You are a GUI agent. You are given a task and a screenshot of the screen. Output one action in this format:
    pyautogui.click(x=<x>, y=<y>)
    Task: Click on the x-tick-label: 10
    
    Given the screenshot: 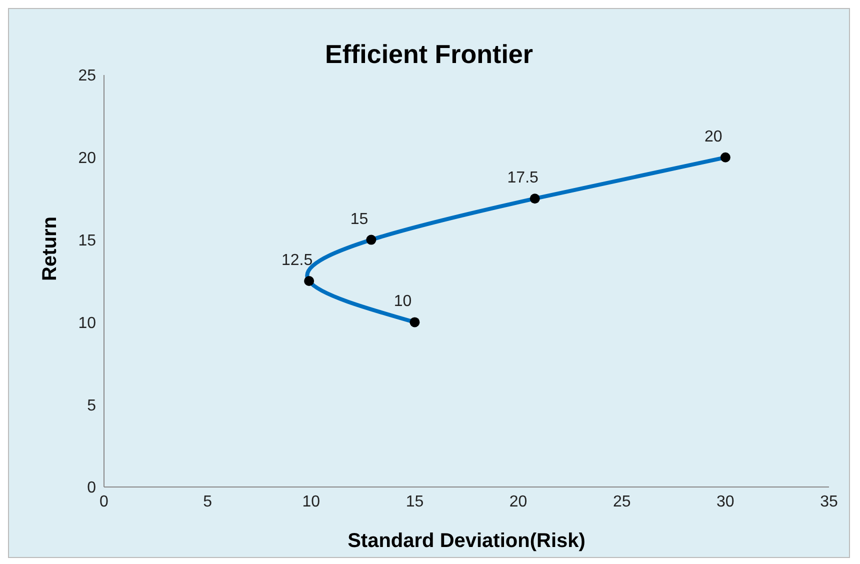 What is the action you would take?
    pyautogui.click(x=311, y=501)
    